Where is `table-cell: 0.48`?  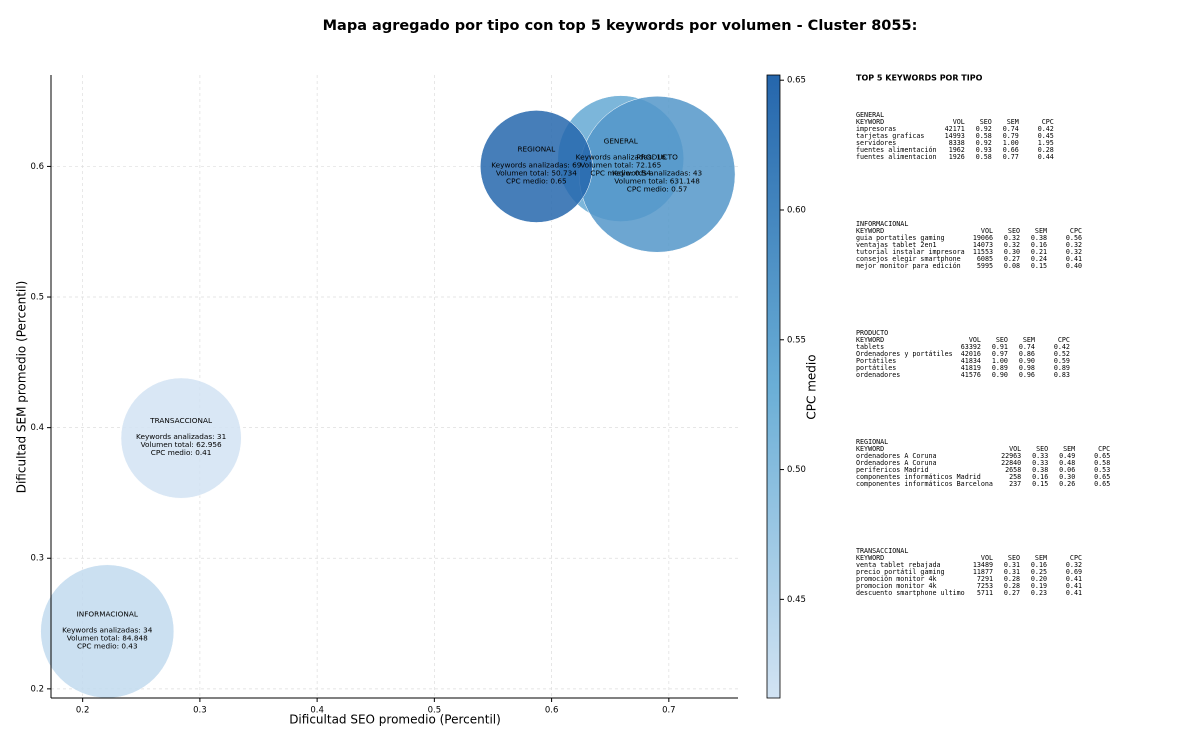
table-cell: 0.48 is located at coordinates (1067, 463).